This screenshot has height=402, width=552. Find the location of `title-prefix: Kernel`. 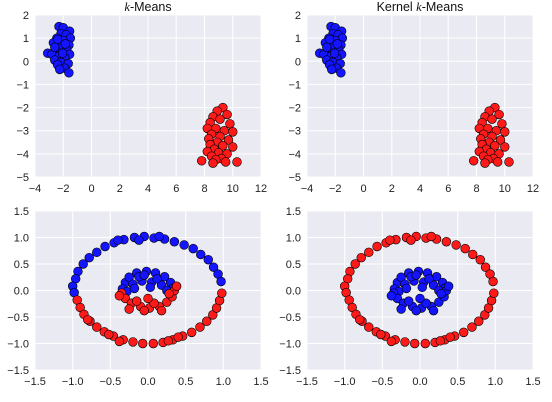

title-prefix: Kernel is located at coordinates (397, 7).